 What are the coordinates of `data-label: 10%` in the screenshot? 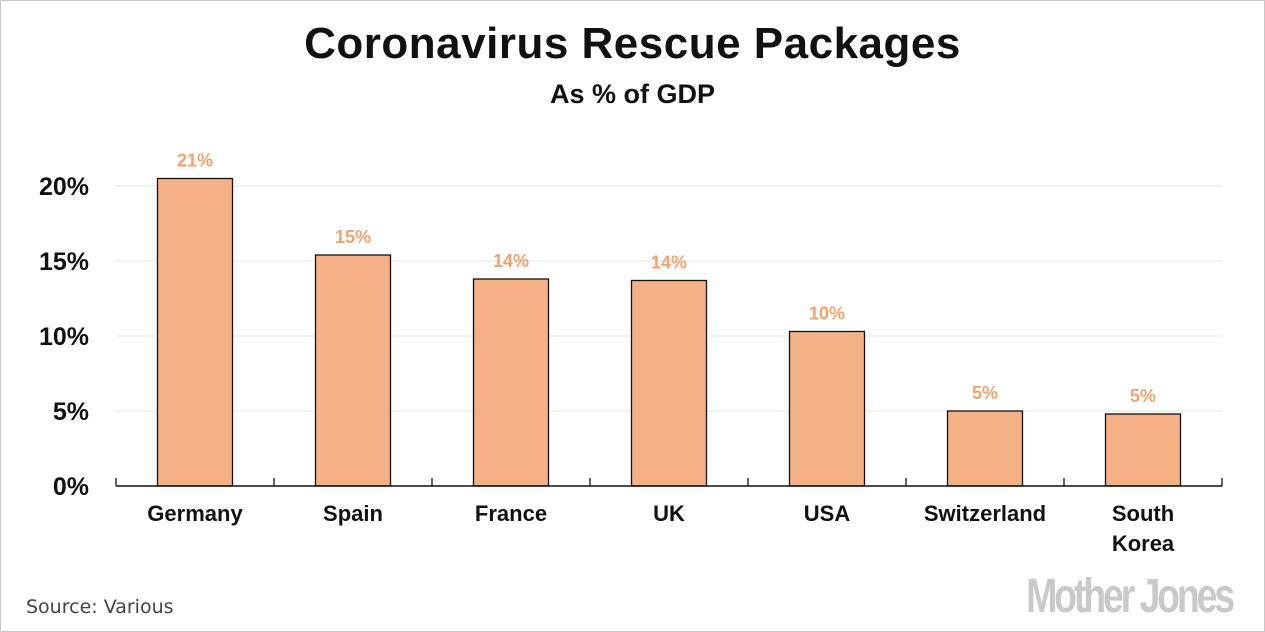 It's located at (827, 314).